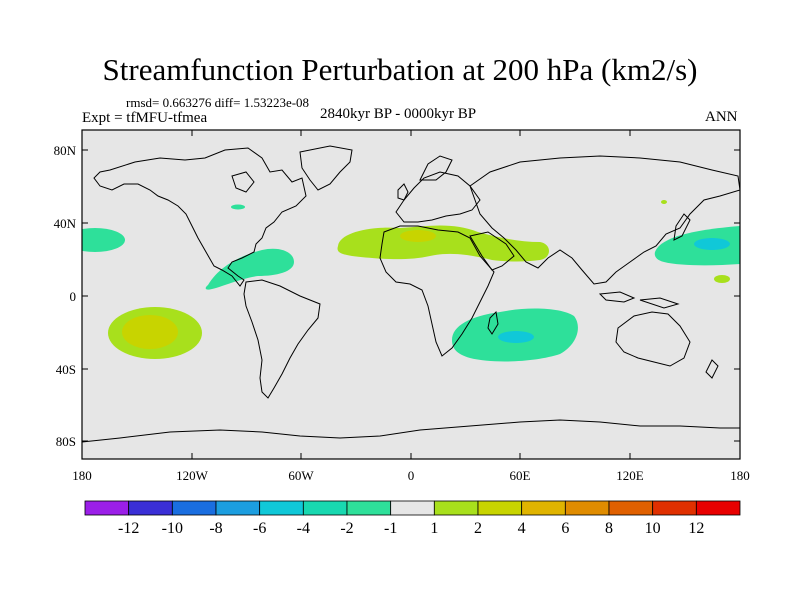 The width and height of the screenshot is (800, 600). What do you see at coordinates (412, 518) in the screenshot?
I see `colorbar: -12 -10 -8 -6 -4 -2 -1 1 2 4 6 8 10 12` at bounding box center [412, 518].